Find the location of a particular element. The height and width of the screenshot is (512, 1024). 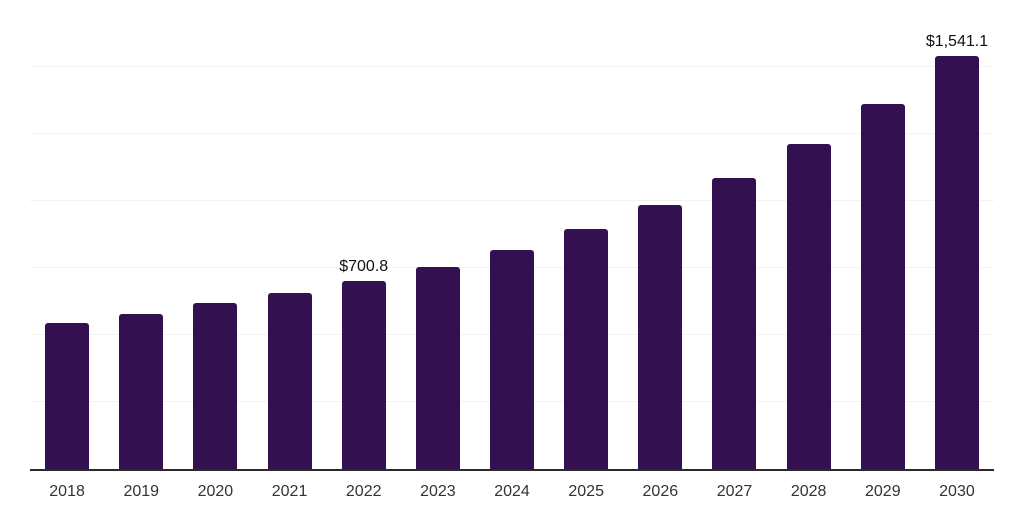

x-tick-label-2018: 2018 is located at coordinates (67, 491).